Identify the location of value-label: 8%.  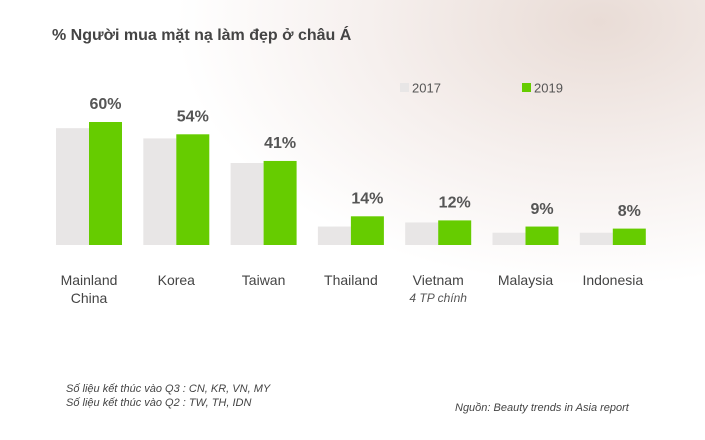
(629, 211).